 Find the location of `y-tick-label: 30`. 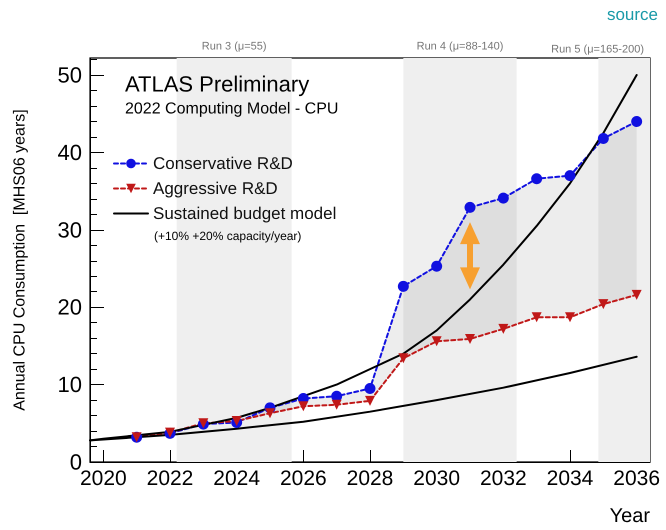

y-tick-label: 30 is located at coordinates (70, 229).